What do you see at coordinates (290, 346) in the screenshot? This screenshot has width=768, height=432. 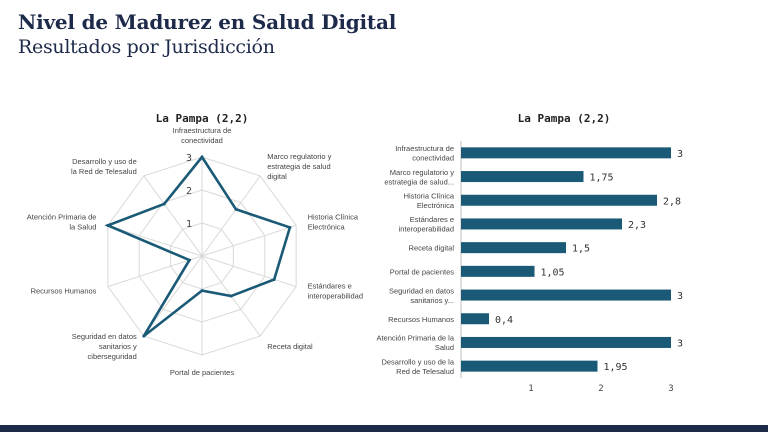 I see `radar-category-label: Receta digital` at bounding box center [290, 346].